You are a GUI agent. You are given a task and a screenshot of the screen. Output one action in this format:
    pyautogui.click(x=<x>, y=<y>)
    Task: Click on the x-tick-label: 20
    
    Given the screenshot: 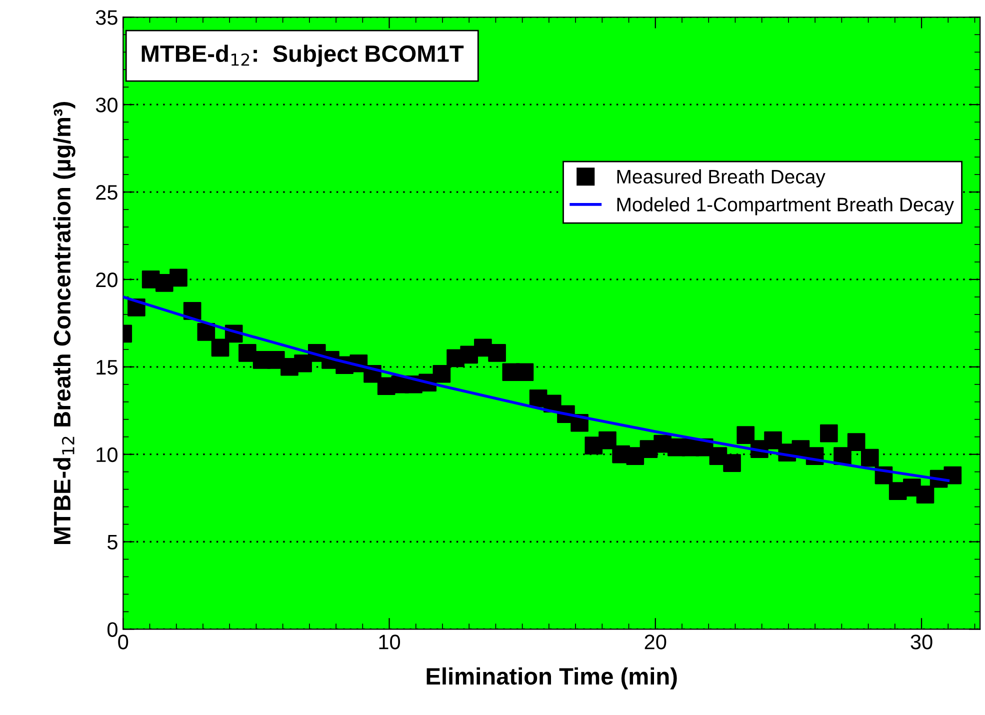 What is the action you would take?
    pyautogui.click(x=655, y=642)
    